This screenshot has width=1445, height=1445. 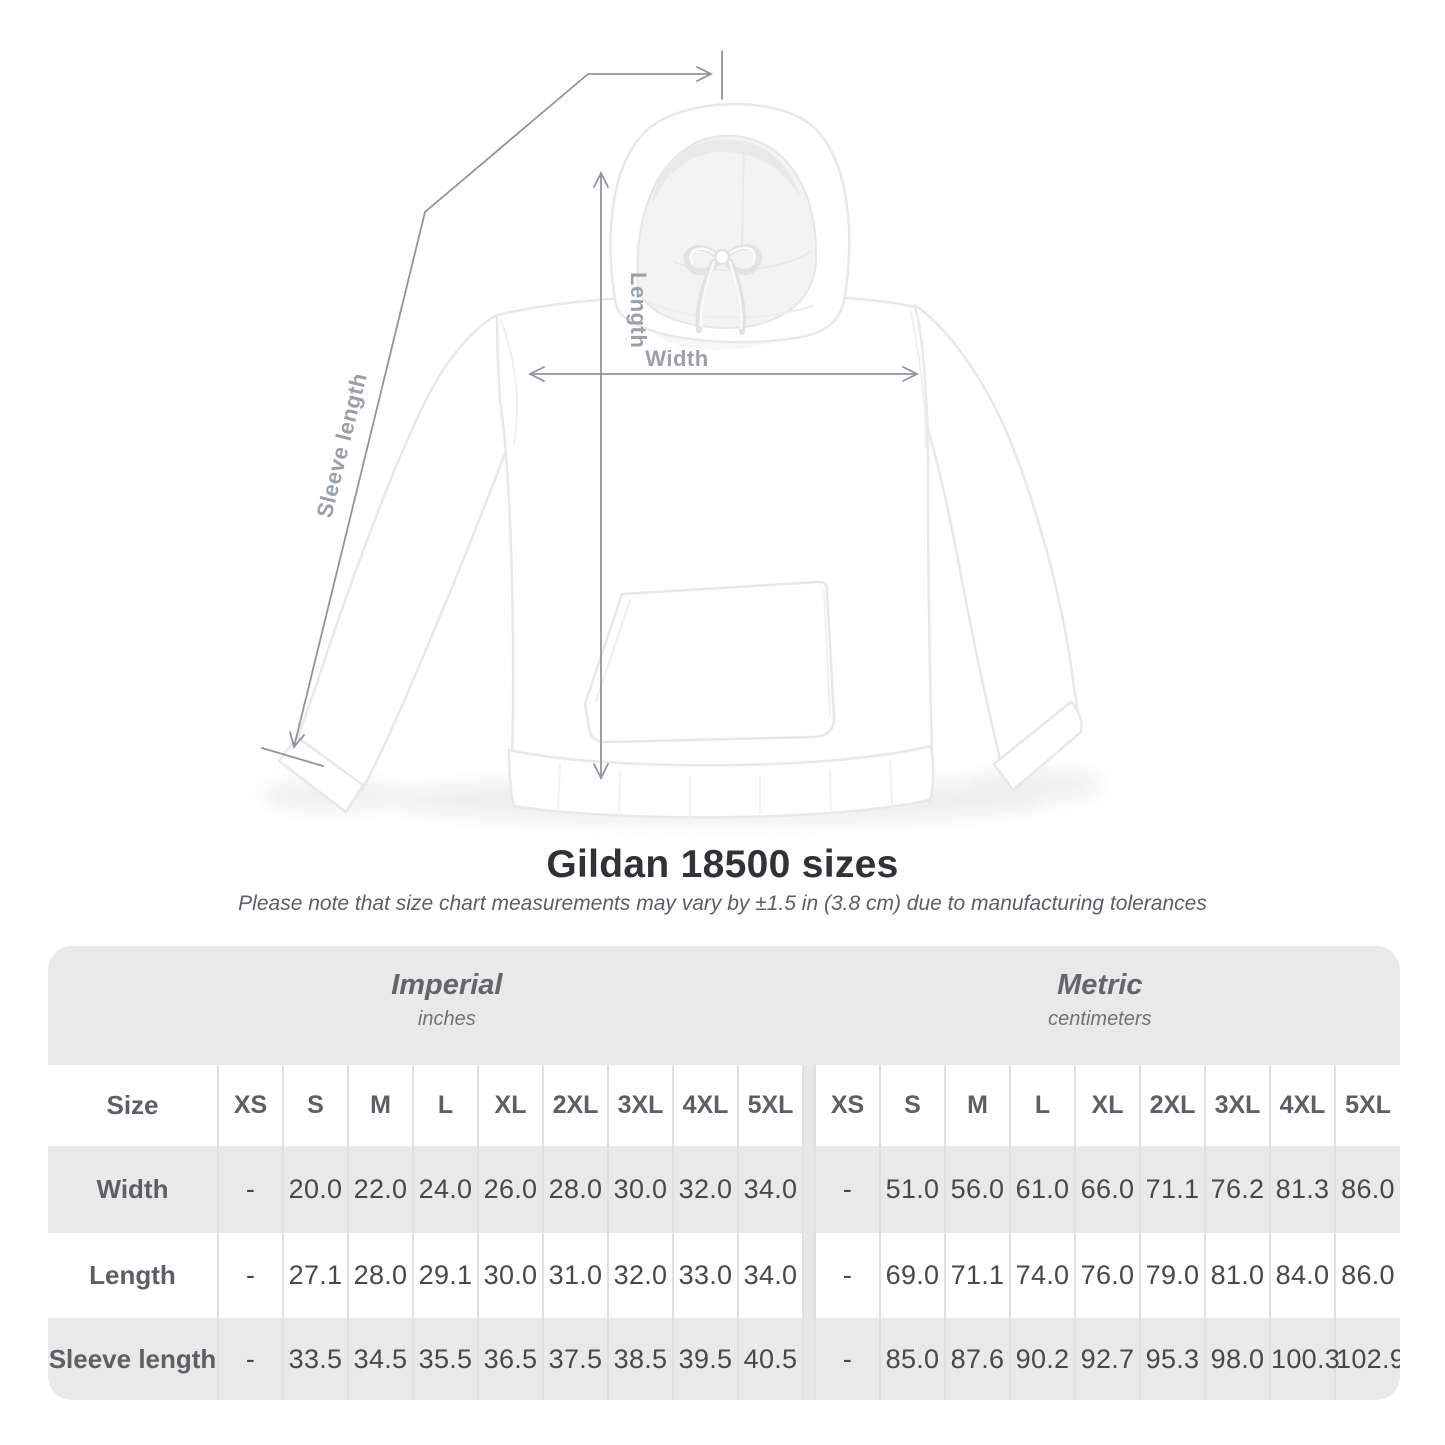 I want to click on size-col-metric: 5XL, so click(x=1367, y=1105).